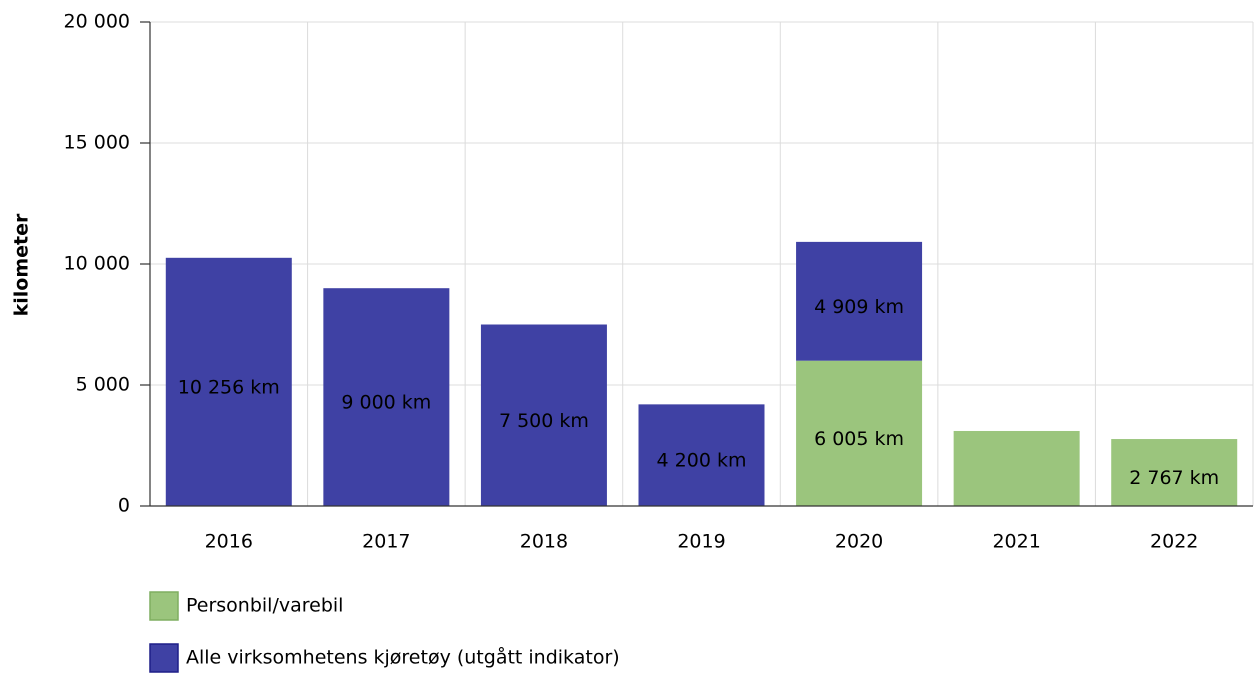  What do you see at coordinates (103, 385) in the screenshot?
I see `y-tick-label: 5 000` at bounding box center [103, 385].